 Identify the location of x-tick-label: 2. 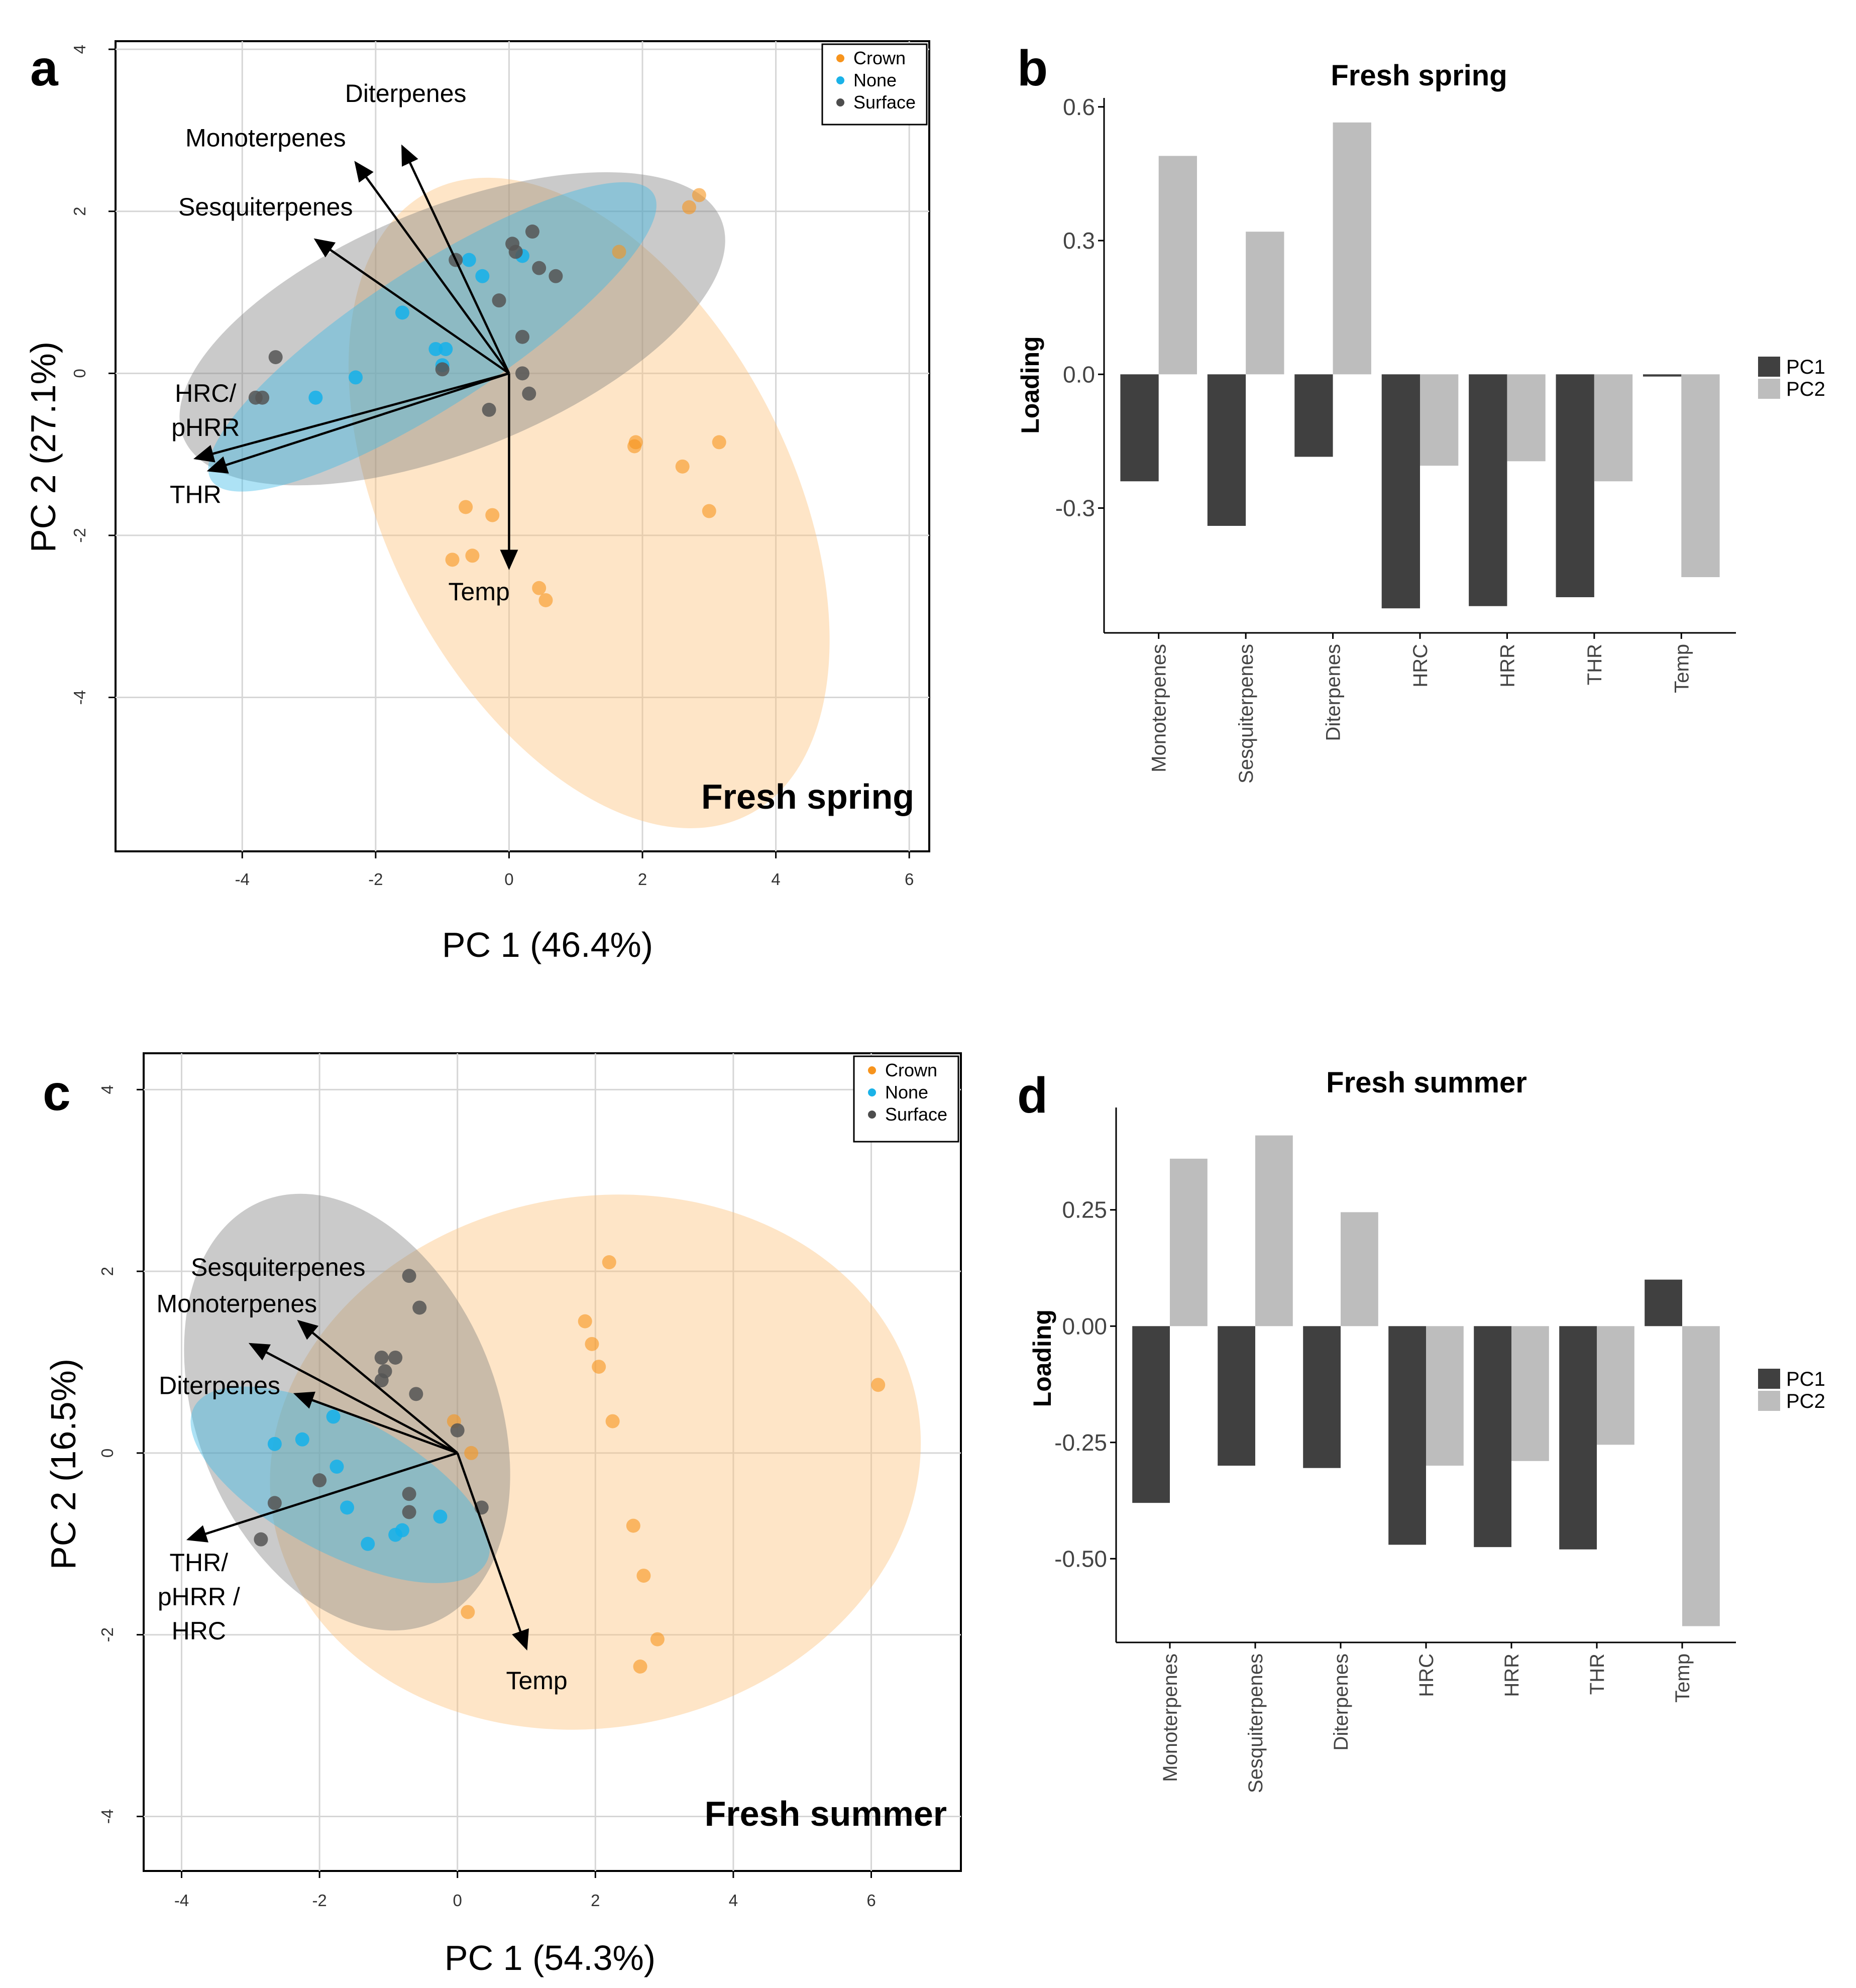
(642, 879).